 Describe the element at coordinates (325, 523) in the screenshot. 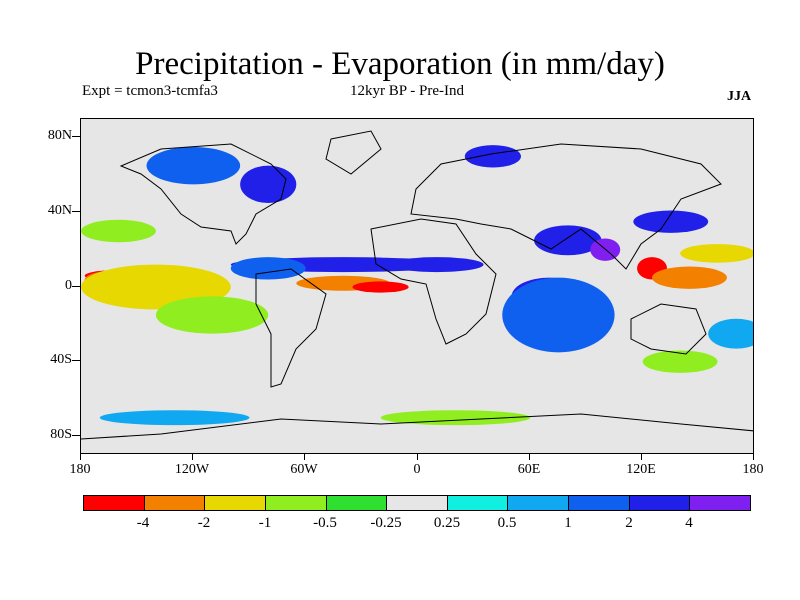

I see `colorbar-label-4: -0.5` at that location.